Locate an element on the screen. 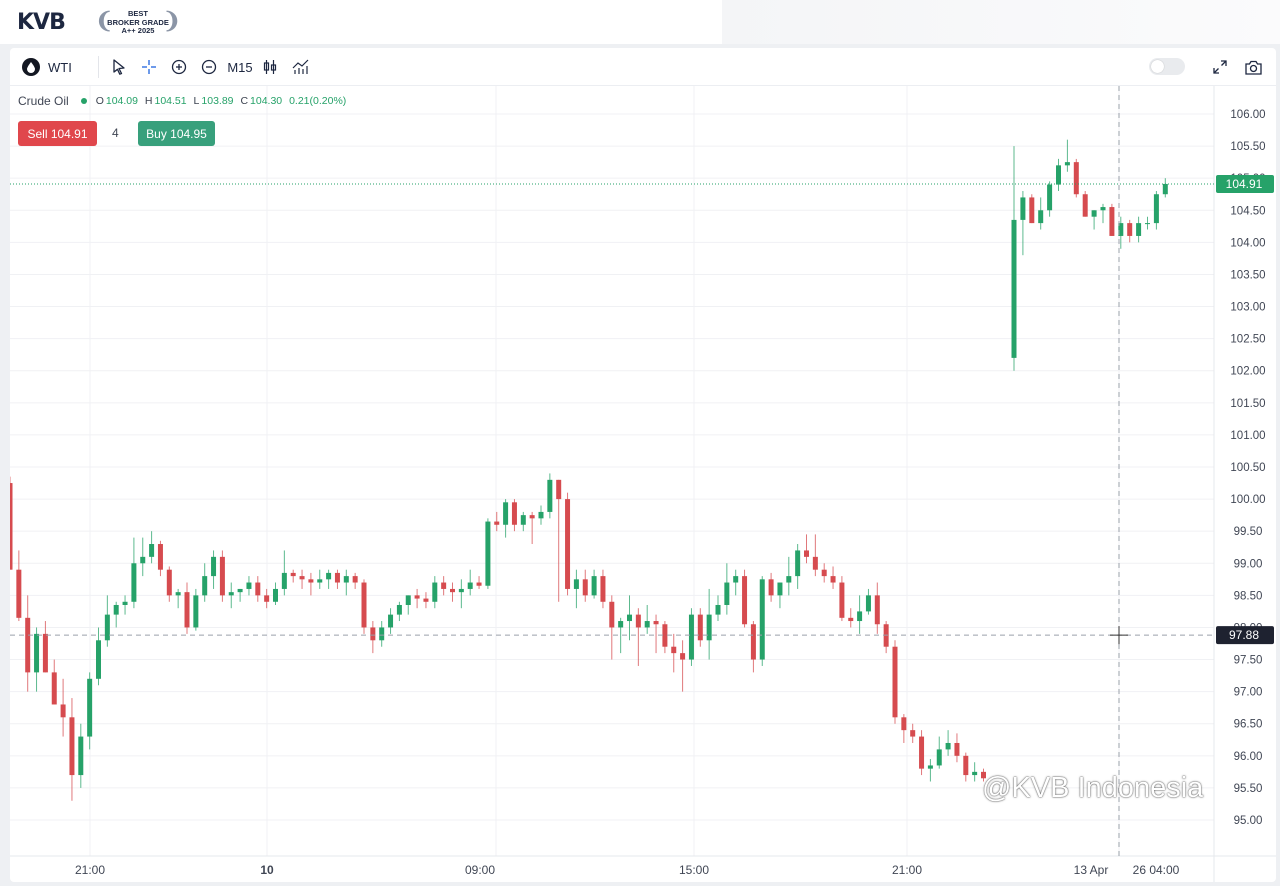 This screenshot has height=886, width=1280. candles-icon is located at coordinates (270, 67).